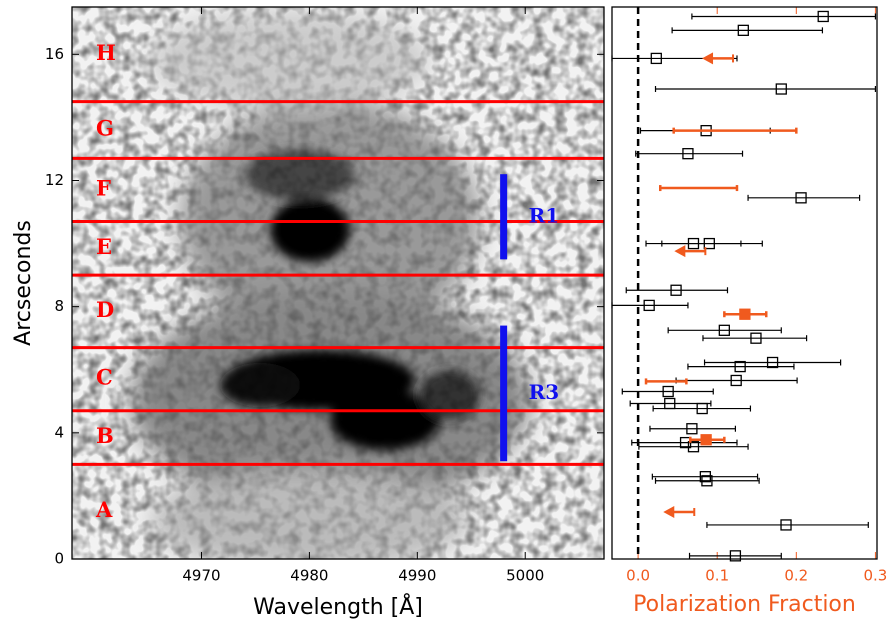  What do you see at coordinates (309, 576) in the screenshot?
I see `x-tick-label: 4980` at bounding box center [309, 576].